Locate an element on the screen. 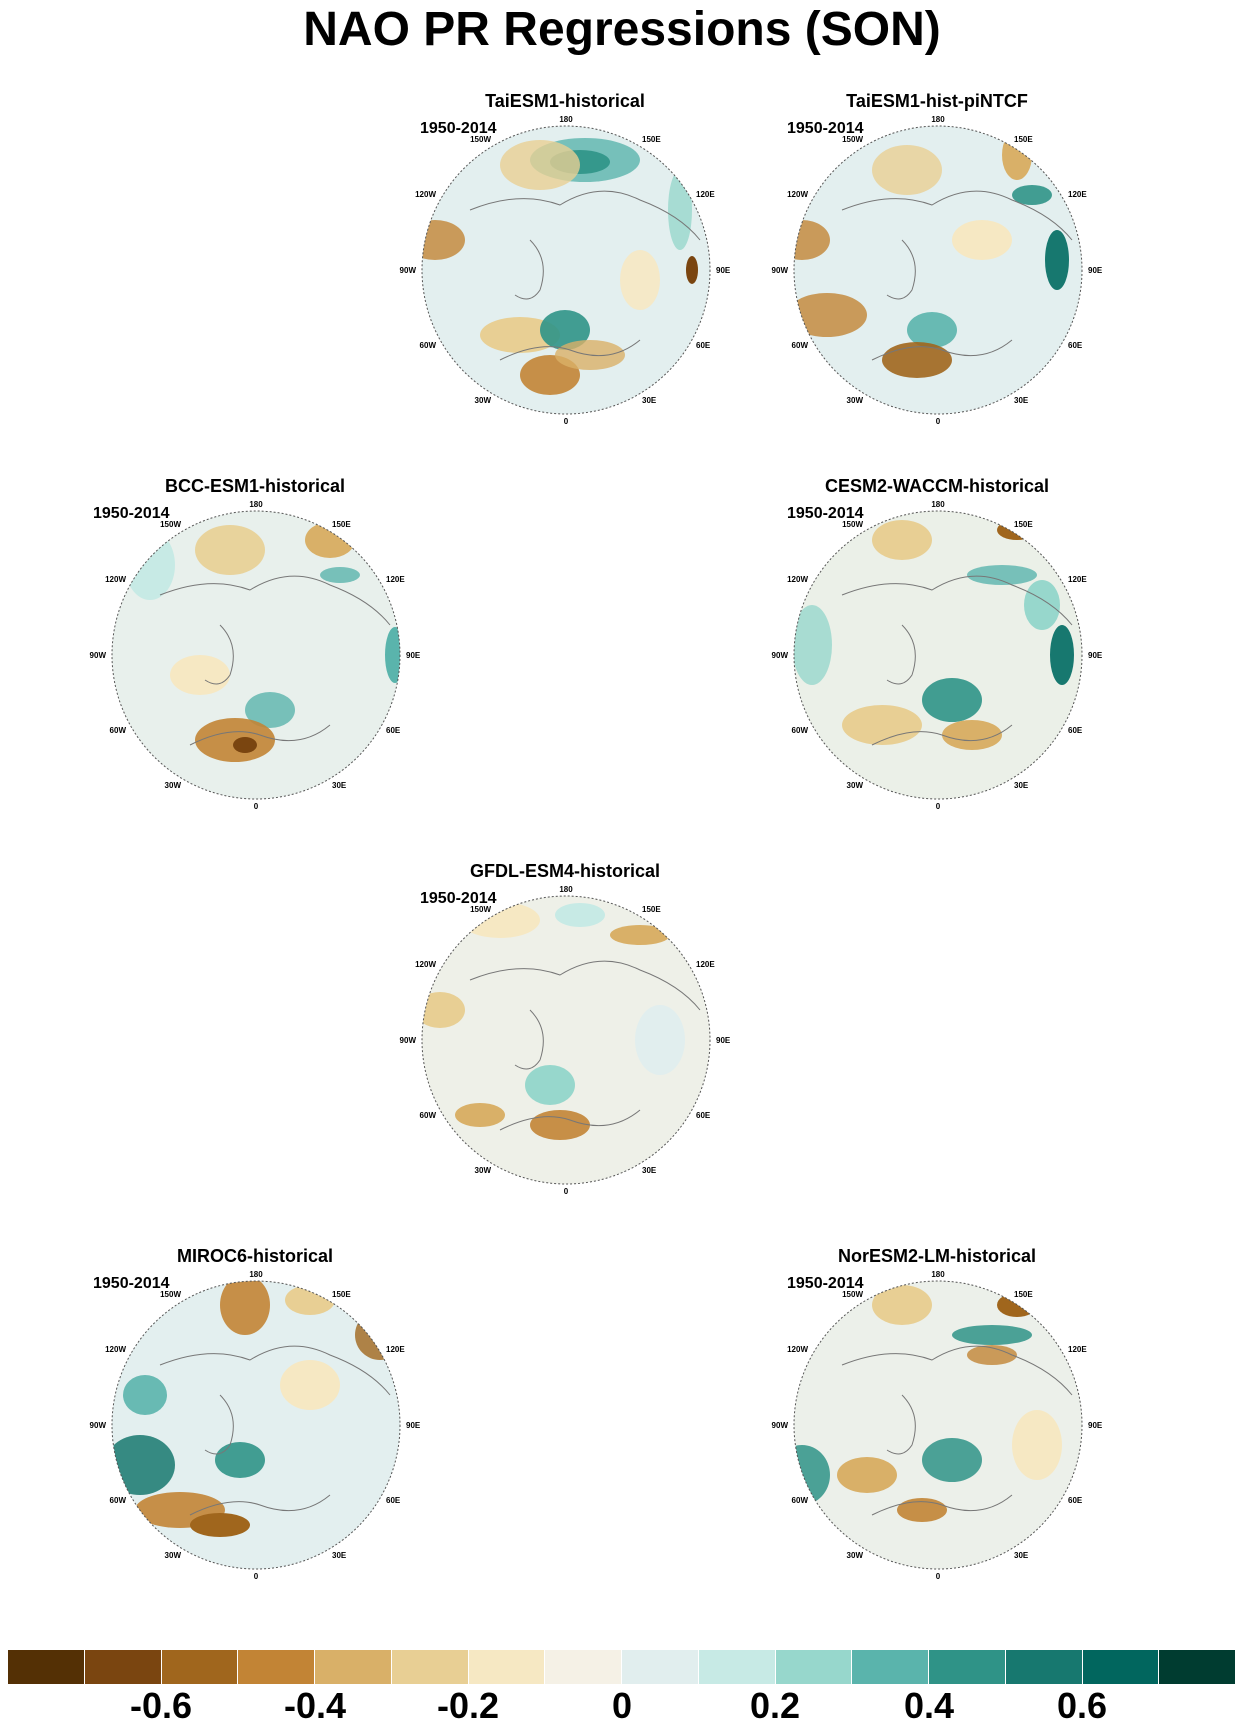  panel-title: NorESM2-LM-historical is located at coordinates (937, 1256).